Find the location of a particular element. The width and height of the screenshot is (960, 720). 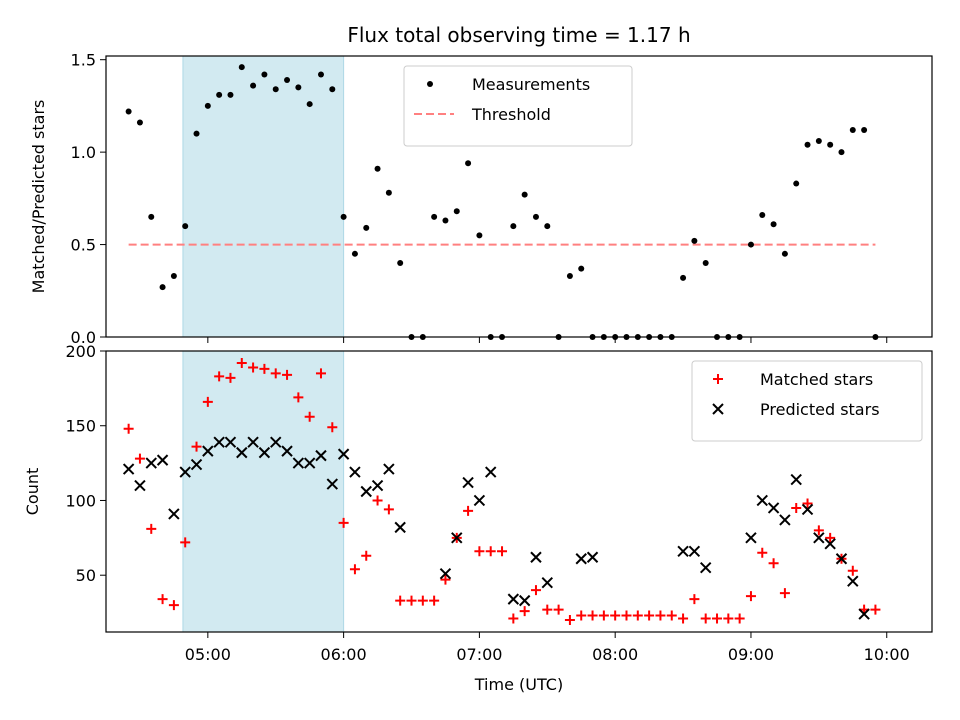

legend: Measurements Threshold is located at coordinates (518, 106).